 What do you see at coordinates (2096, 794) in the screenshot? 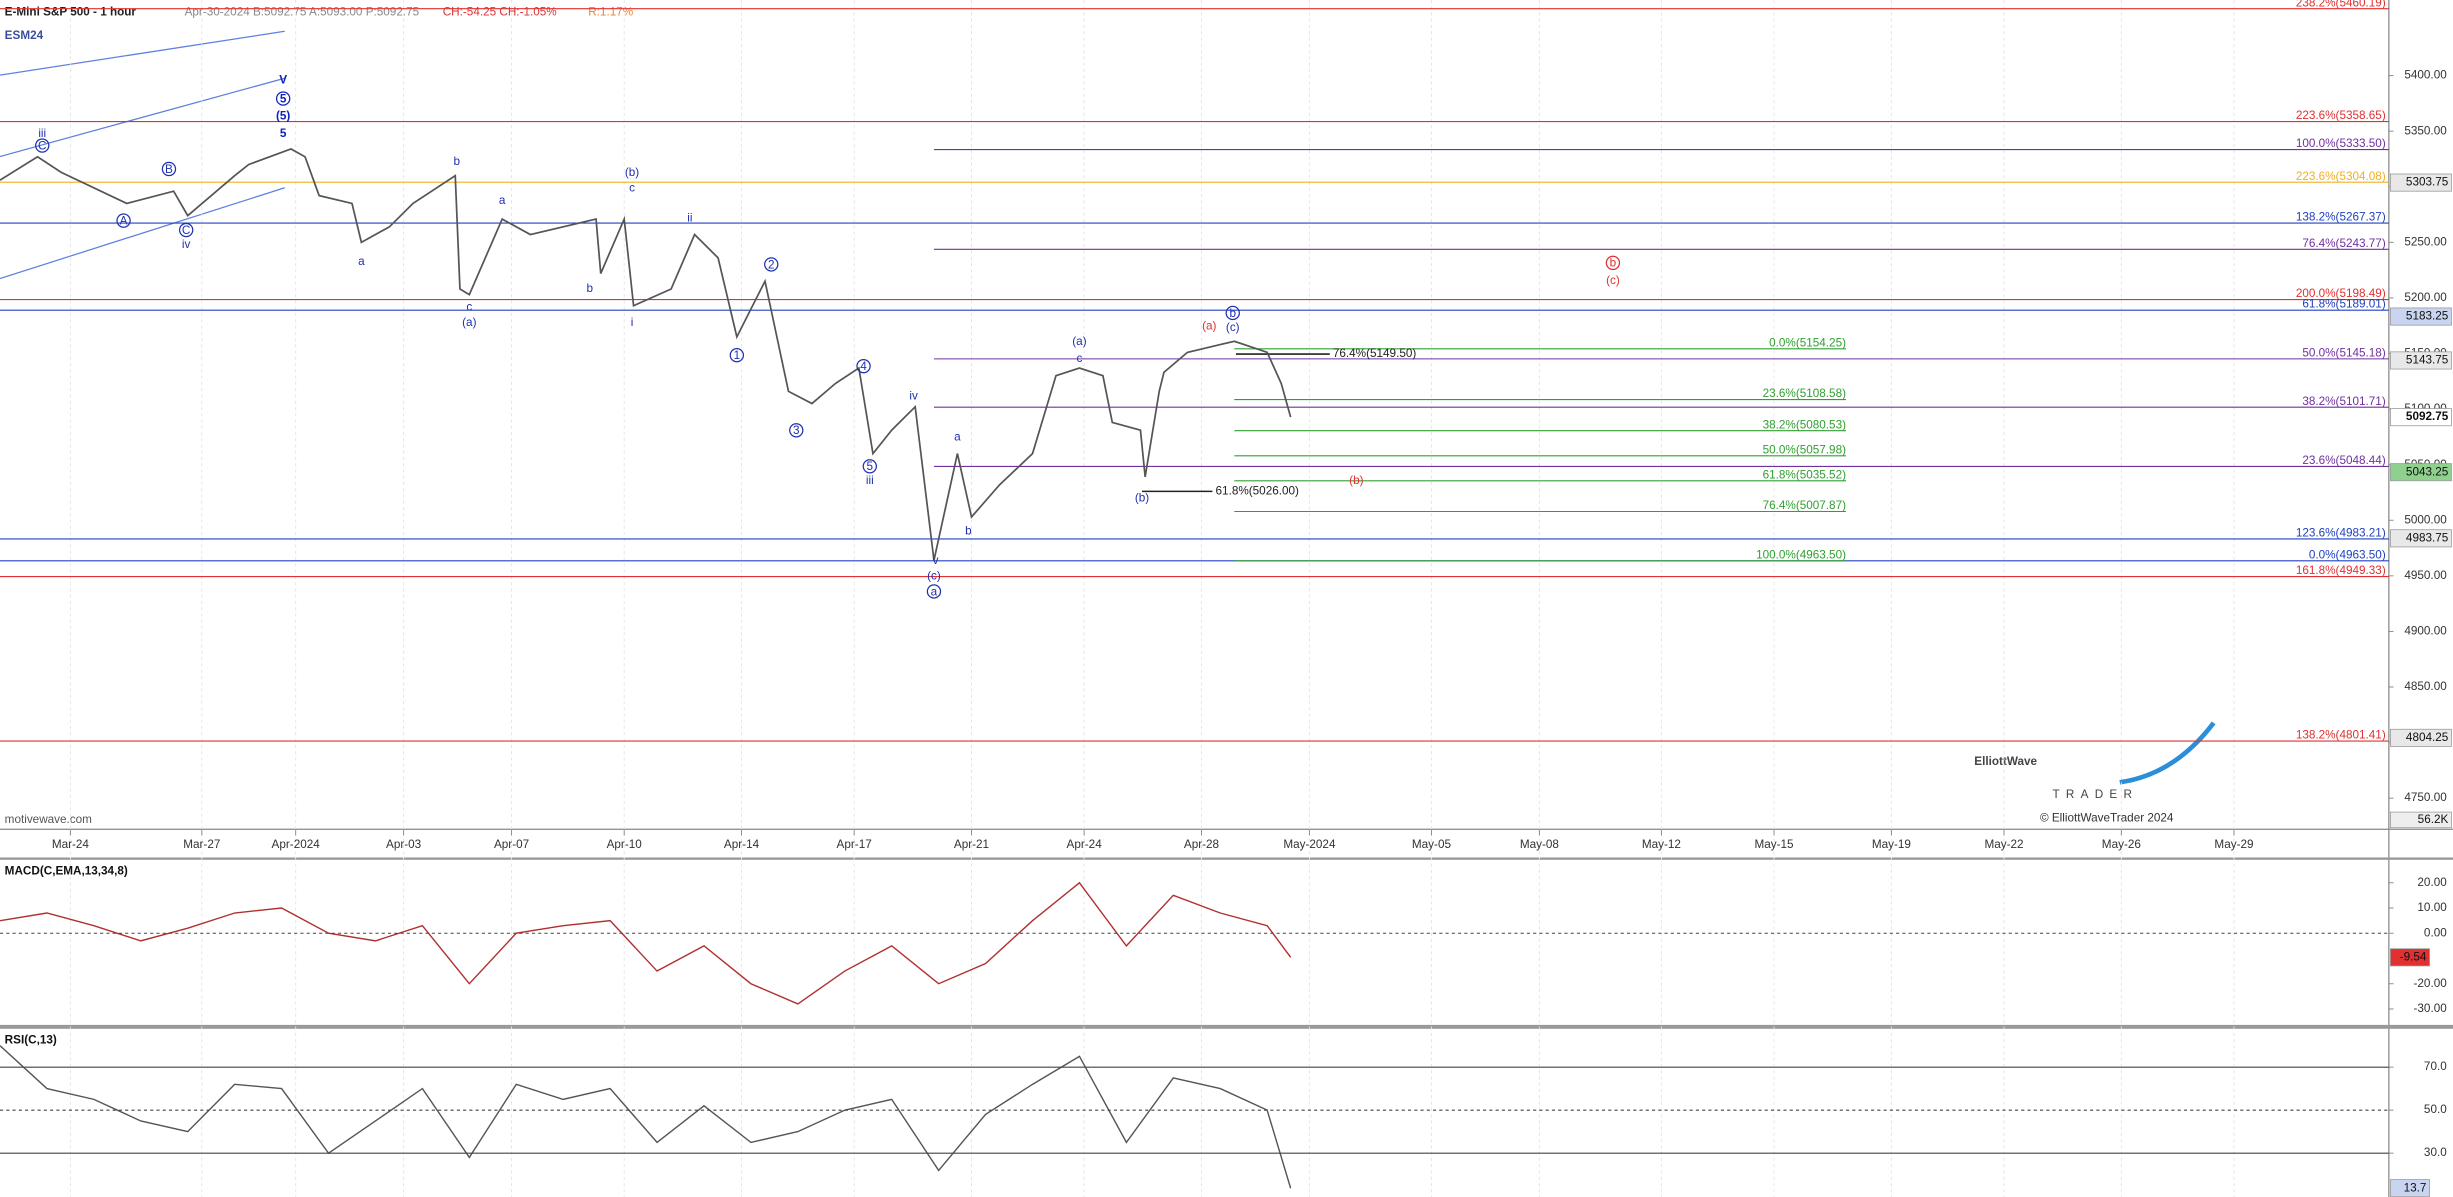
I see `logo-sub: TRADER` at bounding box center [2096, 794].